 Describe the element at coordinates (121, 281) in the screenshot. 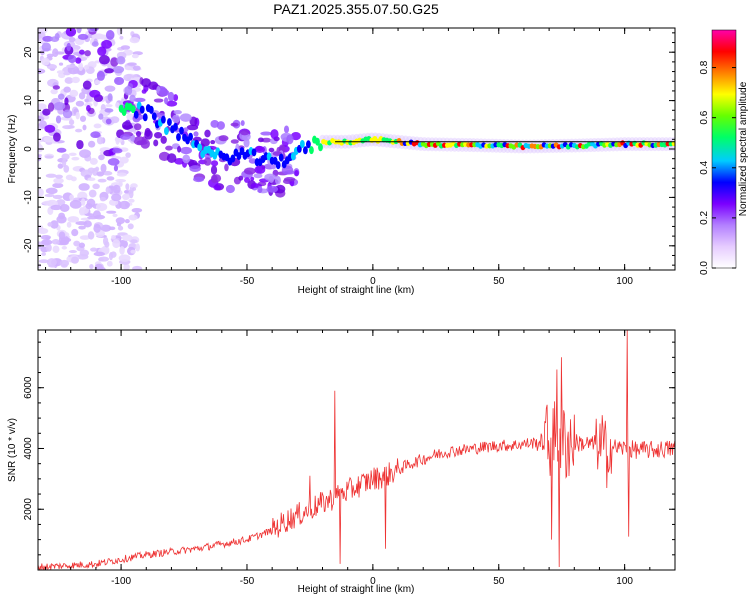

I see `x-tick-label: -100` at that location.